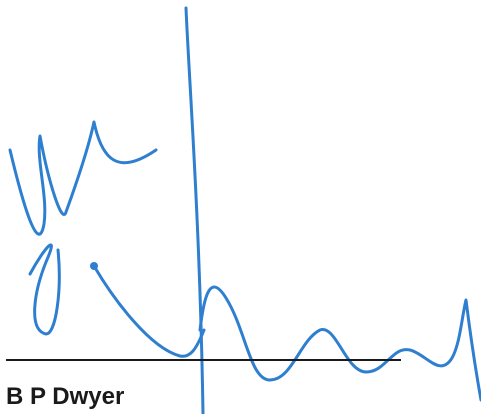 The height and width of the screenshot is (414, 481). What do you see at coordinates (203, 360) in the screenshot?
I see `signature-line` at bounding box center [203, 360].